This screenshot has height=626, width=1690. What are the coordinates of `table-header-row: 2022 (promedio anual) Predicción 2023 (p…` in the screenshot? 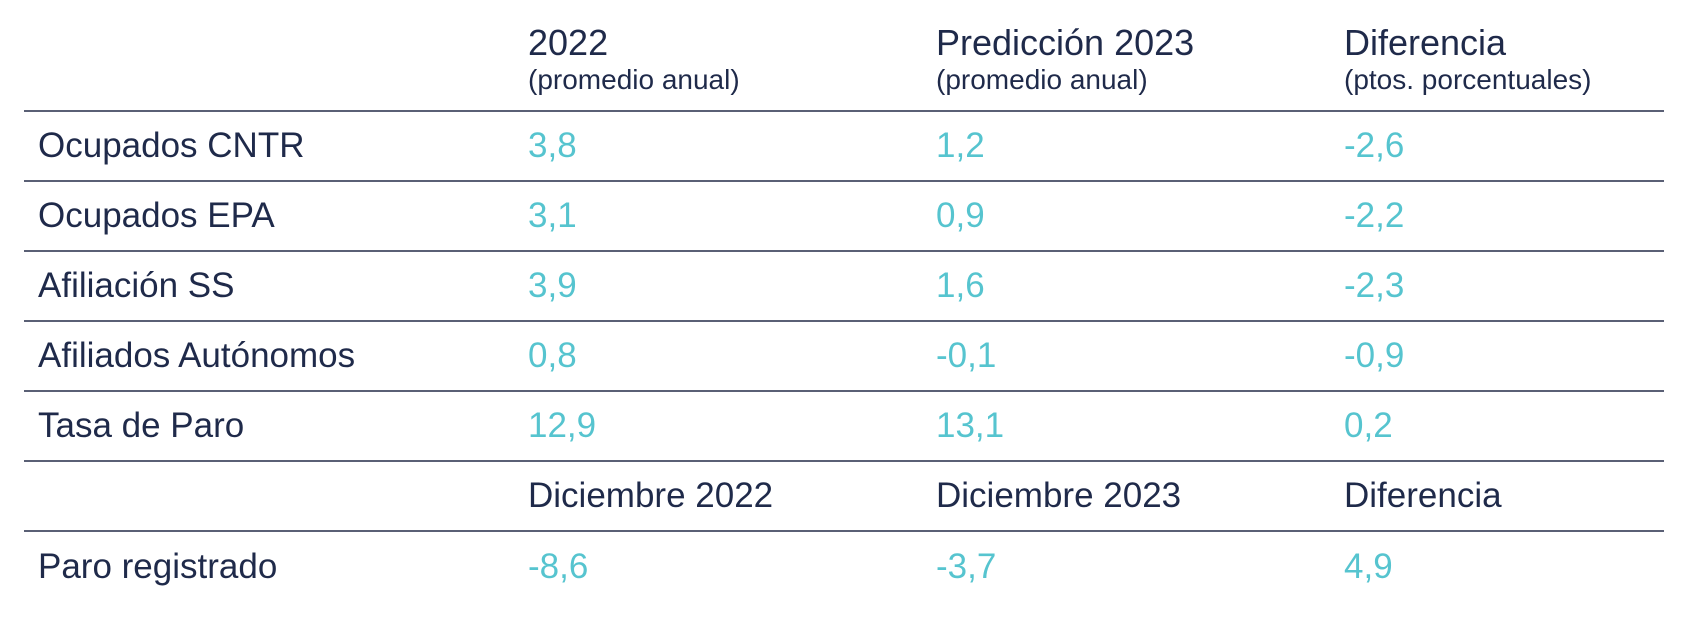 It's located at (844, 67).